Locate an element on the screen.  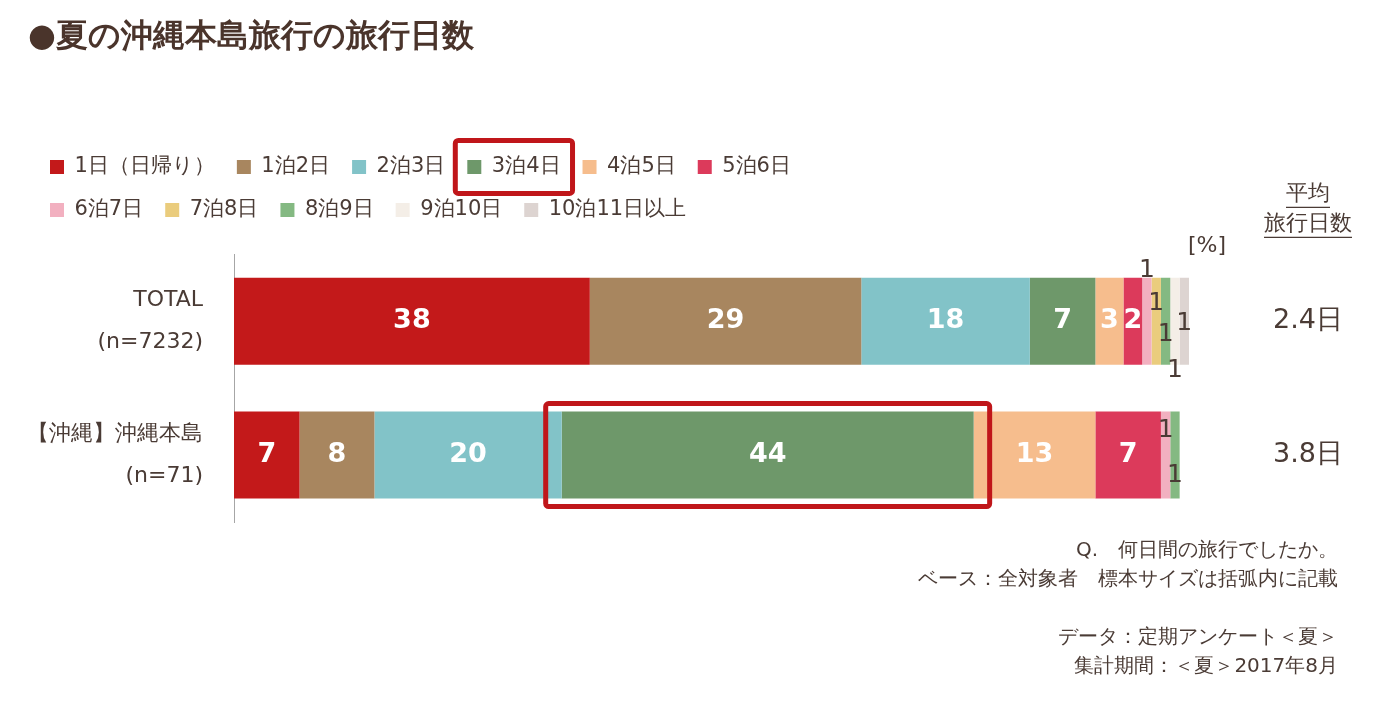
legend-label: 1泊2日 is located at coordinates (296, 165).